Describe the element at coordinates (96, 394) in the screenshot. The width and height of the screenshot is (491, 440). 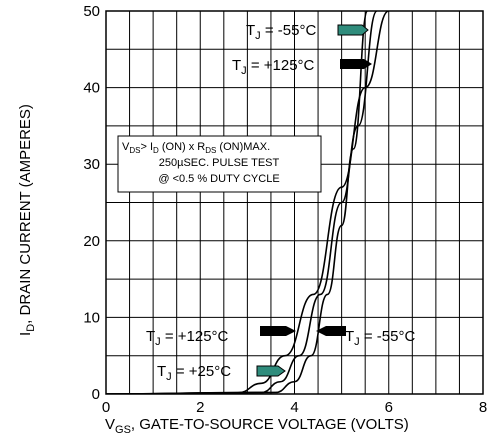
I see `y-tick-label: 0` at that location.